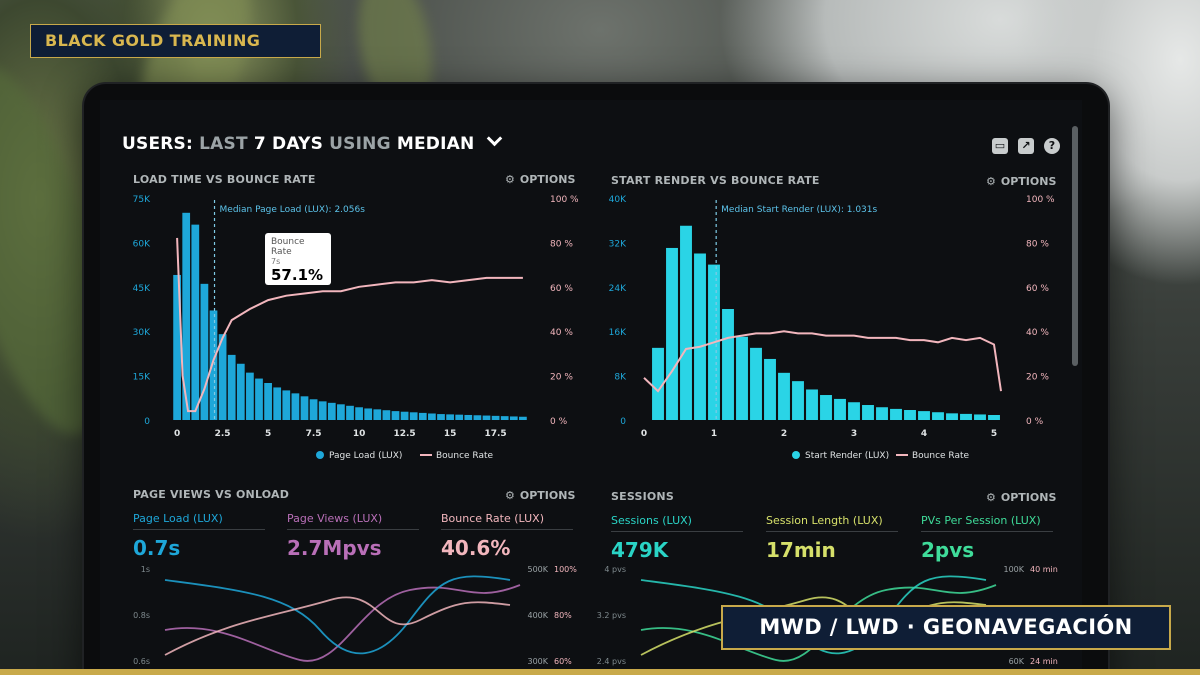 The height and width of the screenshot is (675, 1200). I want to click on metric-value: 2pvs, so click(948, 550).